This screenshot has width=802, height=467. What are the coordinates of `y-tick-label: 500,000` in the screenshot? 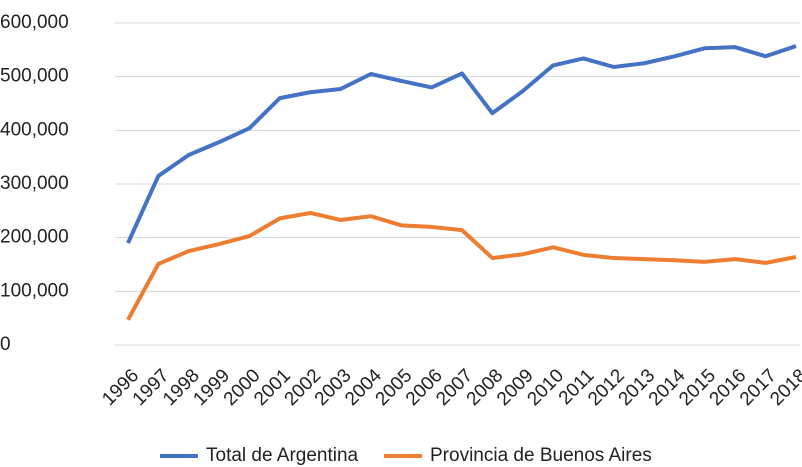 It's located at (34, 76).